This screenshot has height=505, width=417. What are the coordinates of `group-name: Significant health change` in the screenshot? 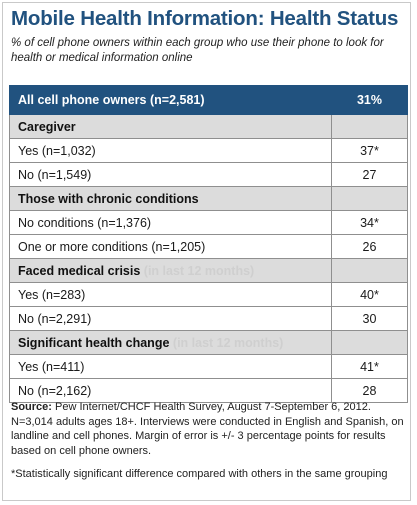 It's located at (94, 342).